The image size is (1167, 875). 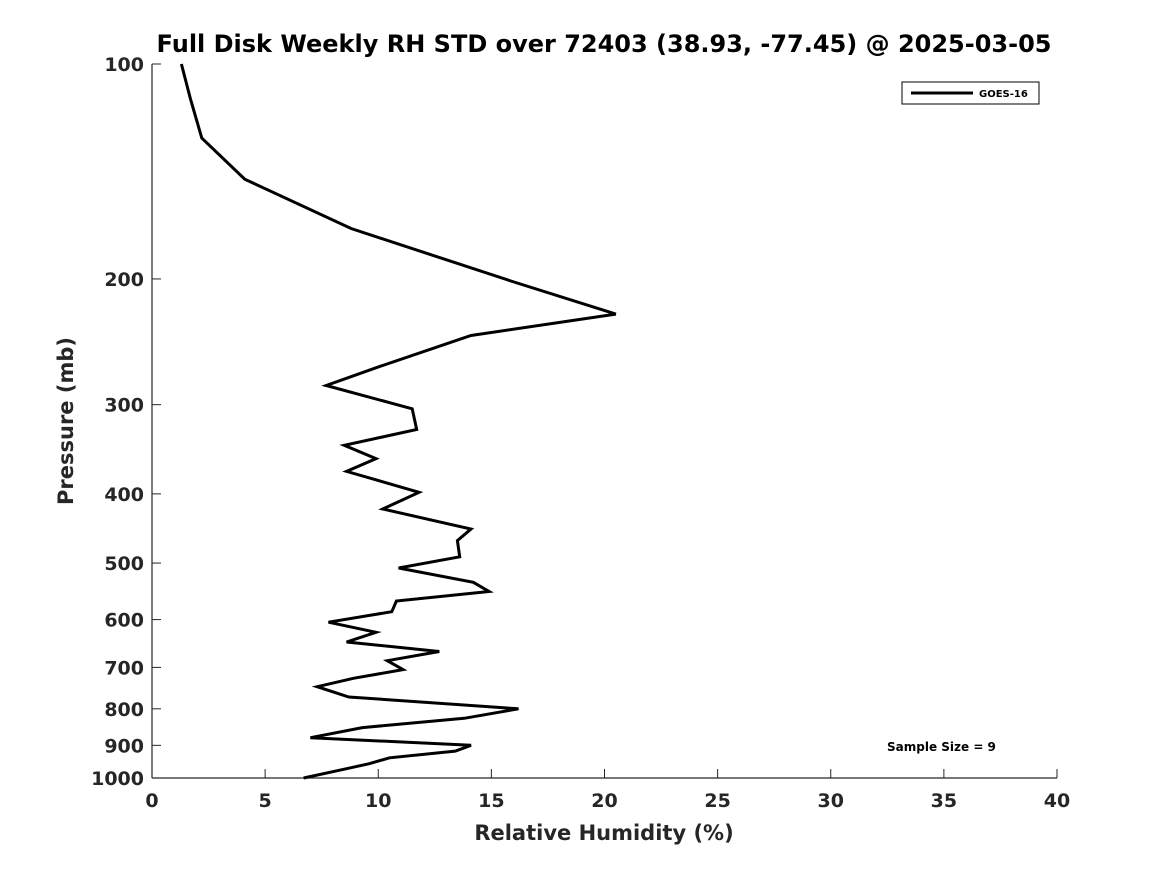 What do you see at coordinates (124, 406) in the screenshot?
I see `y-tick-label: 300` at bounding box center [124, 406].